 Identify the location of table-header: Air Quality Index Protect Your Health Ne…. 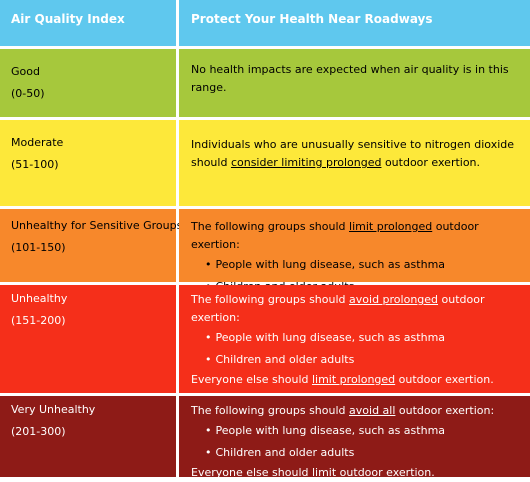
(265, 23).